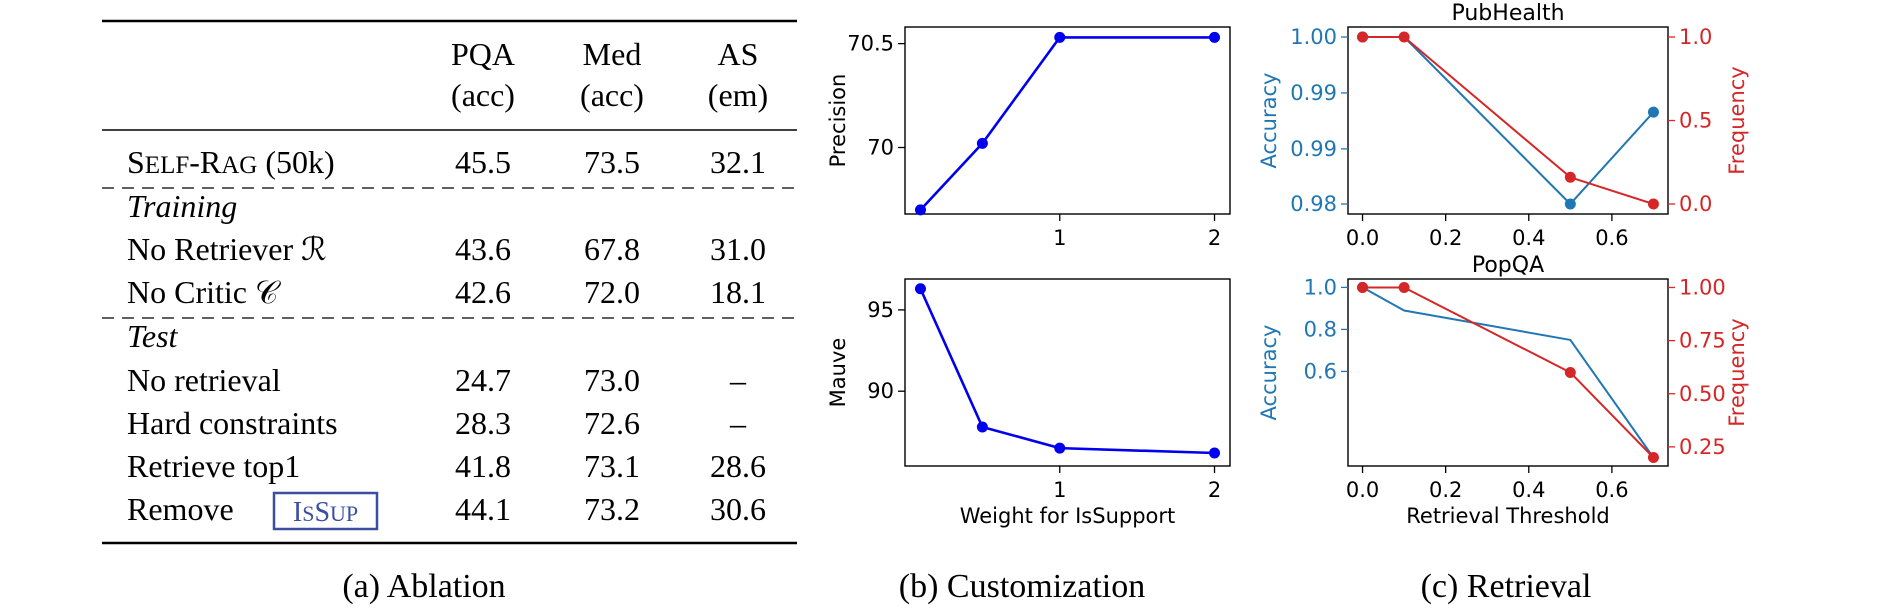 The height and width of the screenshot is (611, 1894). Describe the element at coordinates (612, 380) in the screenshot. I see `row-noretrieval-med: 73.0` at that location.